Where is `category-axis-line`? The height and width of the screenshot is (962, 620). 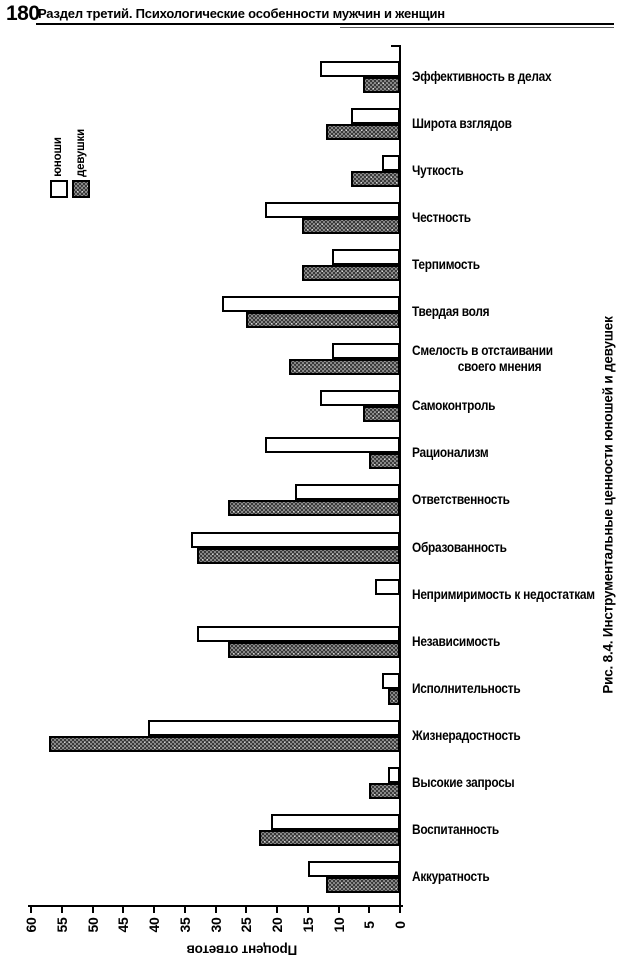 category-axis-line is located at coordinates (400, 476).